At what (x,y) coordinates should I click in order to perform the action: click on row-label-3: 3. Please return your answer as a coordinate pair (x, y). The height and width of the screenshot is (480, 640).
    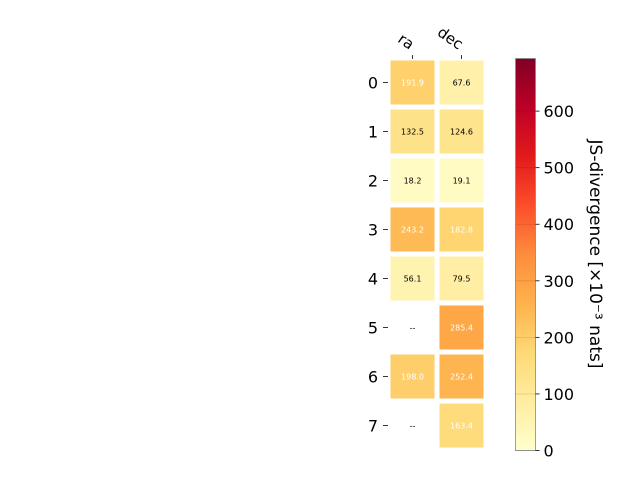
    Looking at the image, I should click on (373, 230).